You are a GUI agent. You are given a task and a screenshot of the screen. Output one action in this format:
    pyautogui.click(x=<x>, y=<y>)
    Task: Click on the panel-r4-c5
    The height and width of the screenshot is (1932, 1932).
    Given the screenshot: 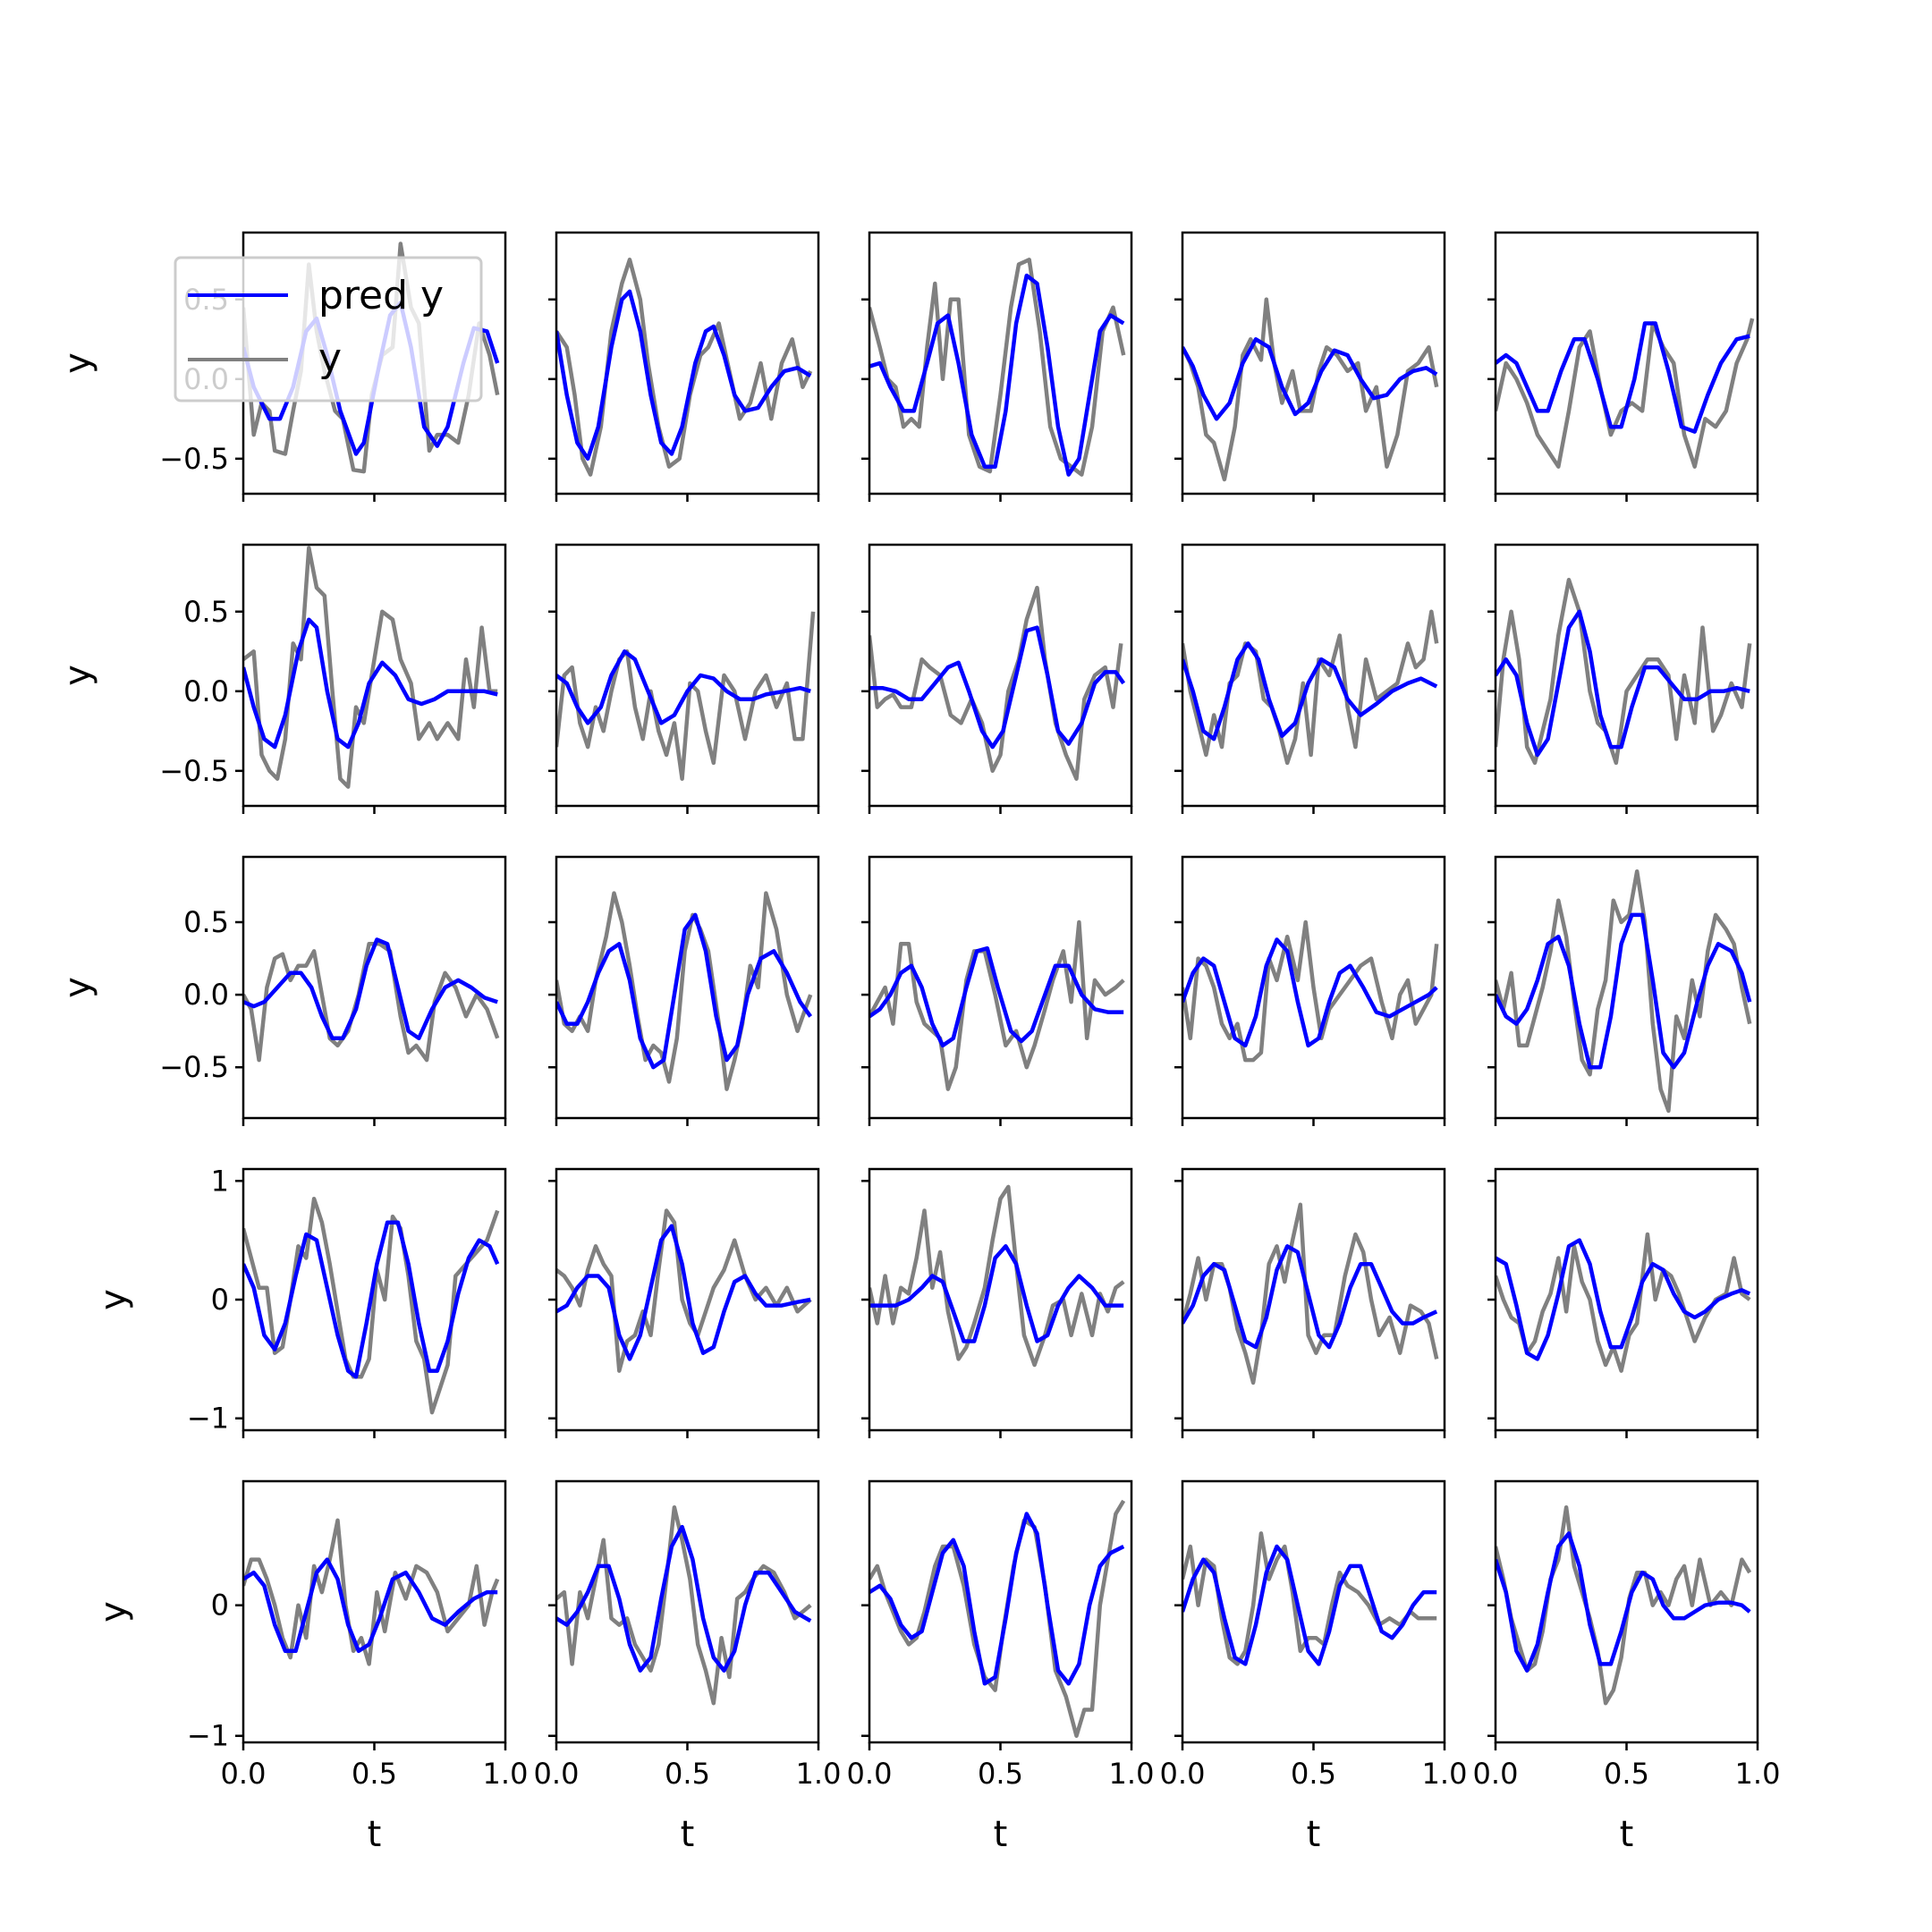 What is the action you would take?
    pyautogui.click(x=1623, y=1302)
    